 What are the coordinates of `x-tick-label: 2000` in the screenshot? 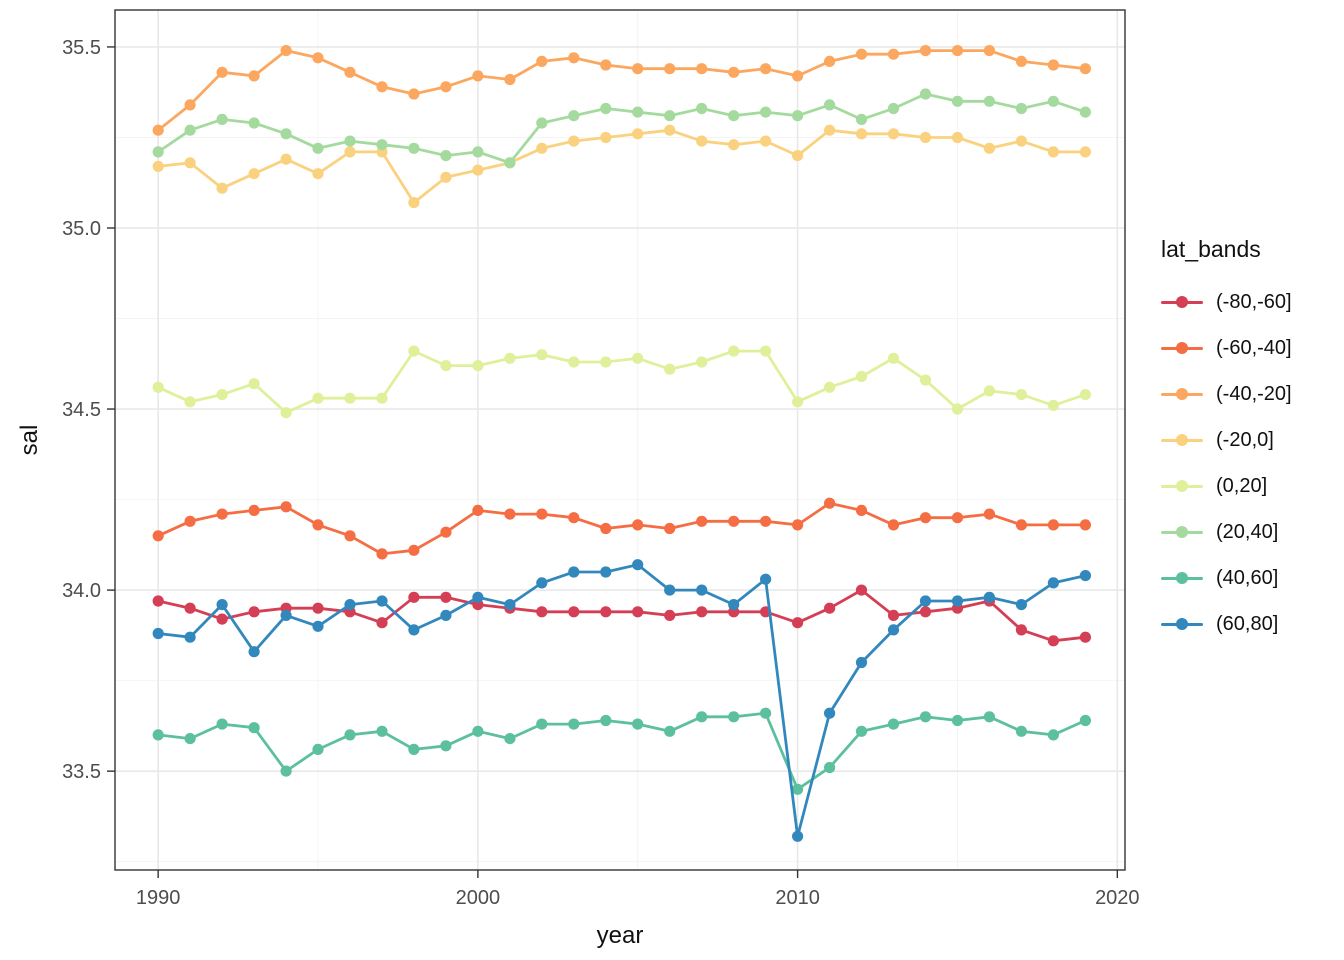 It's located at (478, 898).